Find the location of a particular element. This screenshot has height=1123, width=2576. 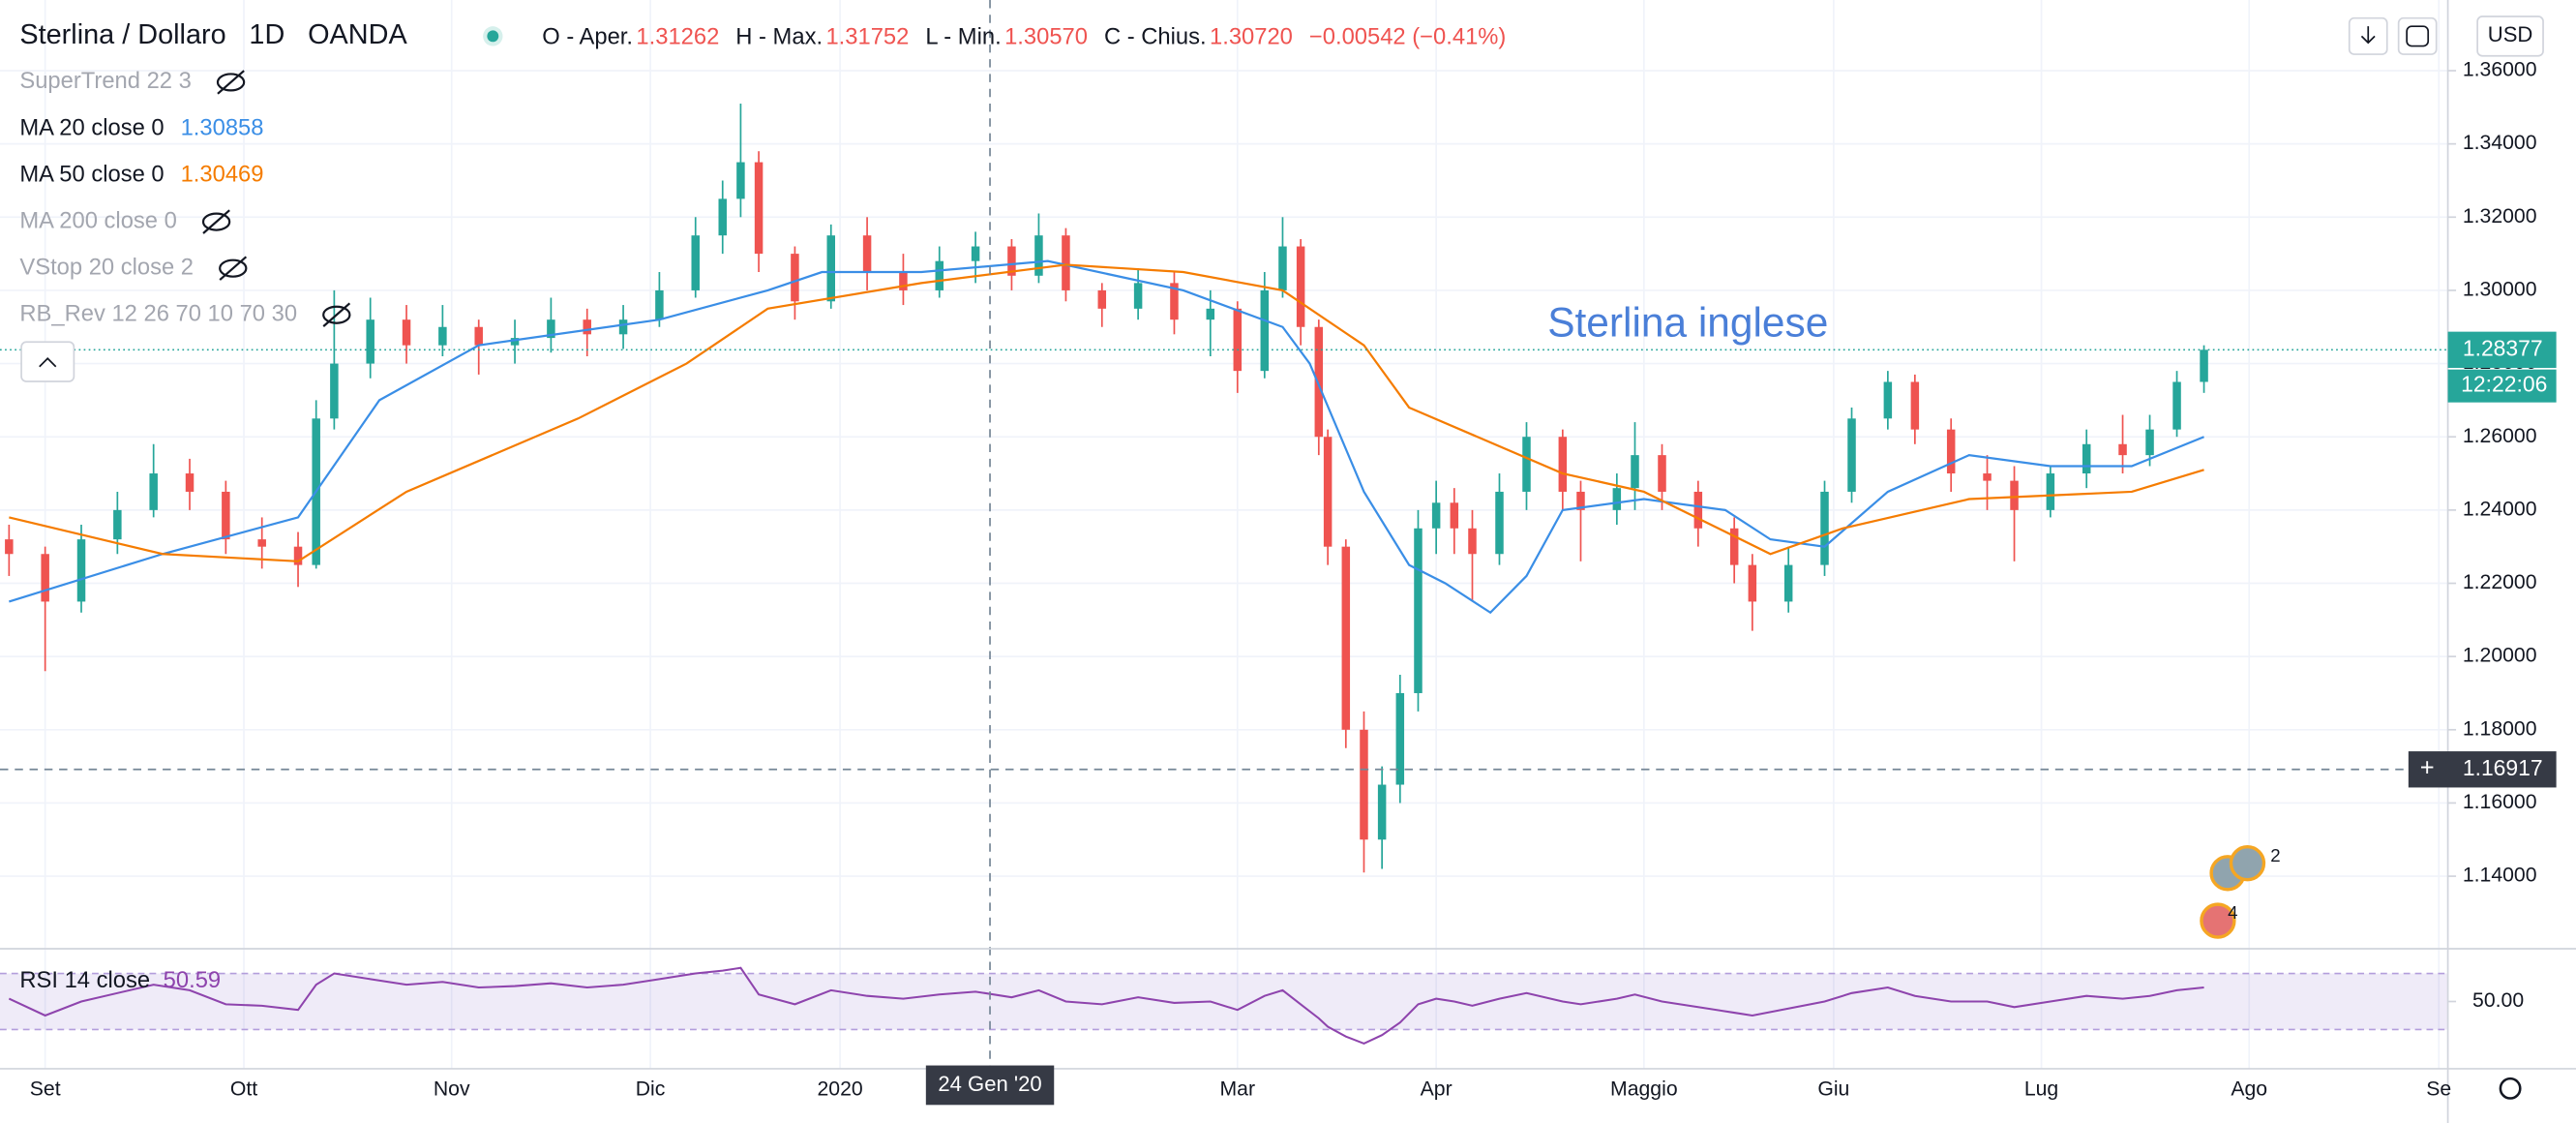

indicator-label: MA 20 close 0 is located at coordinates (91, 127).